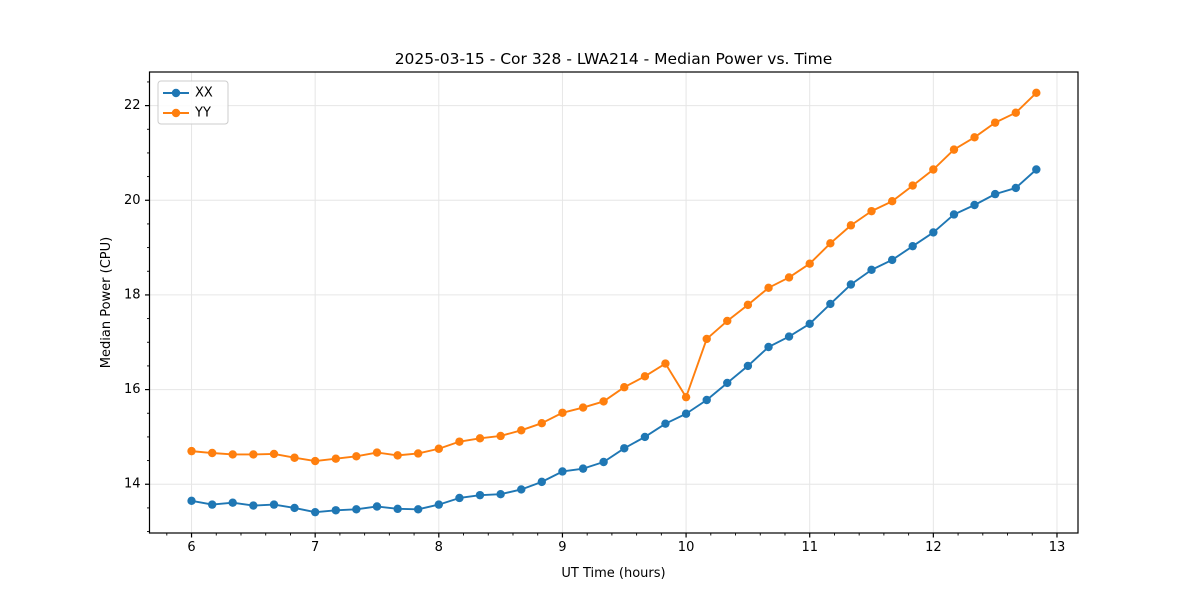 This screenshot has width=1200, height=600. What do you see at coordinates (933, 547) in the screenshot?
I see `x-tick-label: 12` at bounding box center [933, 547].